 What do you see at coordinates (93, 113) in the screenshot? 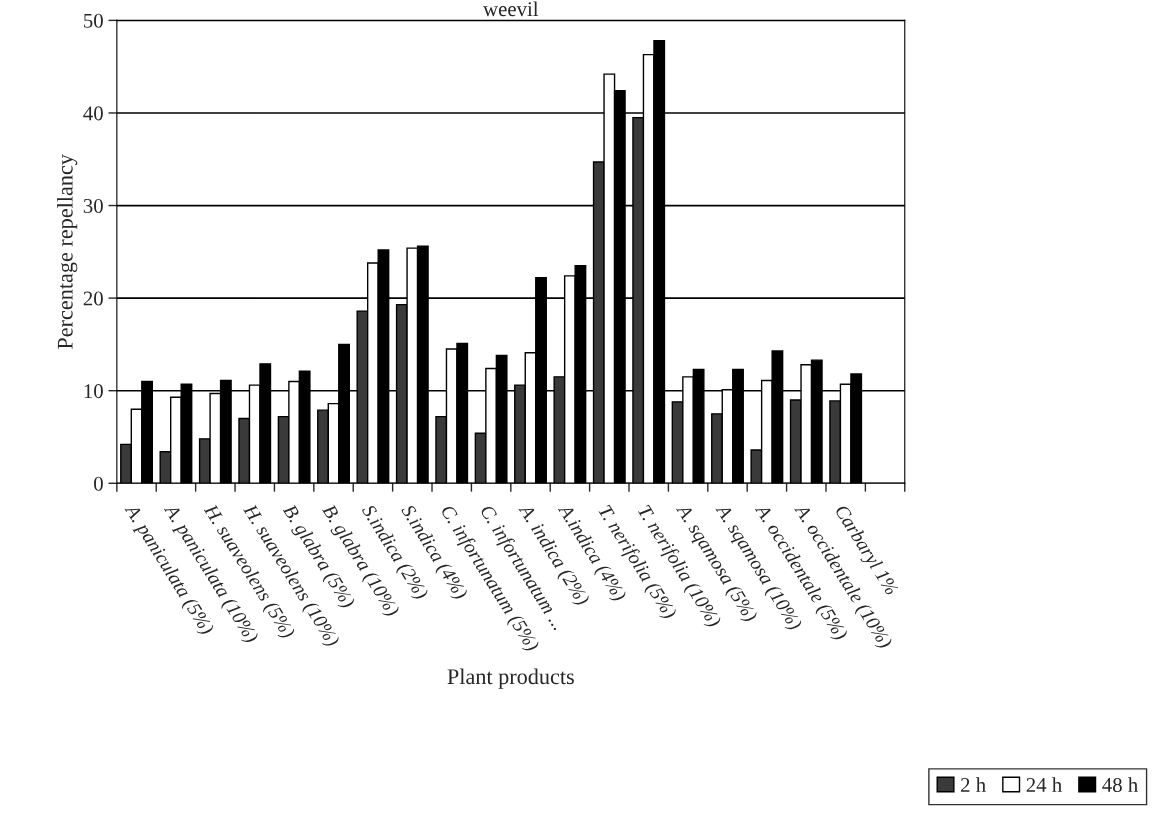
I see `y-tick-label: 40` at bounding box center [93, 113].